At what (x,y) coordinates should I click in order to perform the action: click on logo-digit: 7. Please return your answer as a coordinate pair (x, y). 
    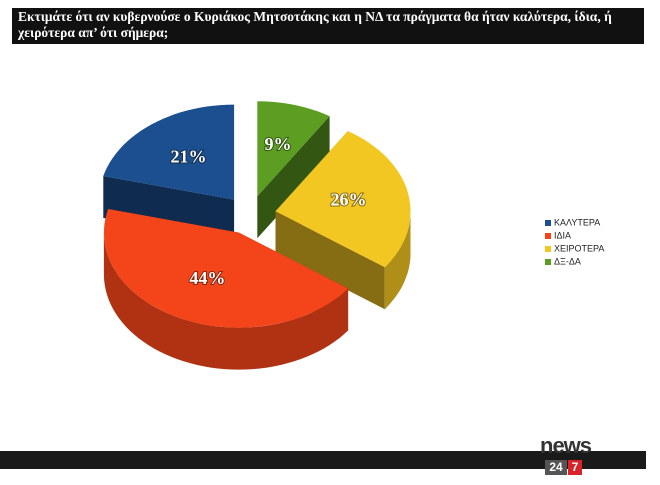
    Looking at the image, I should click on (575, 467).